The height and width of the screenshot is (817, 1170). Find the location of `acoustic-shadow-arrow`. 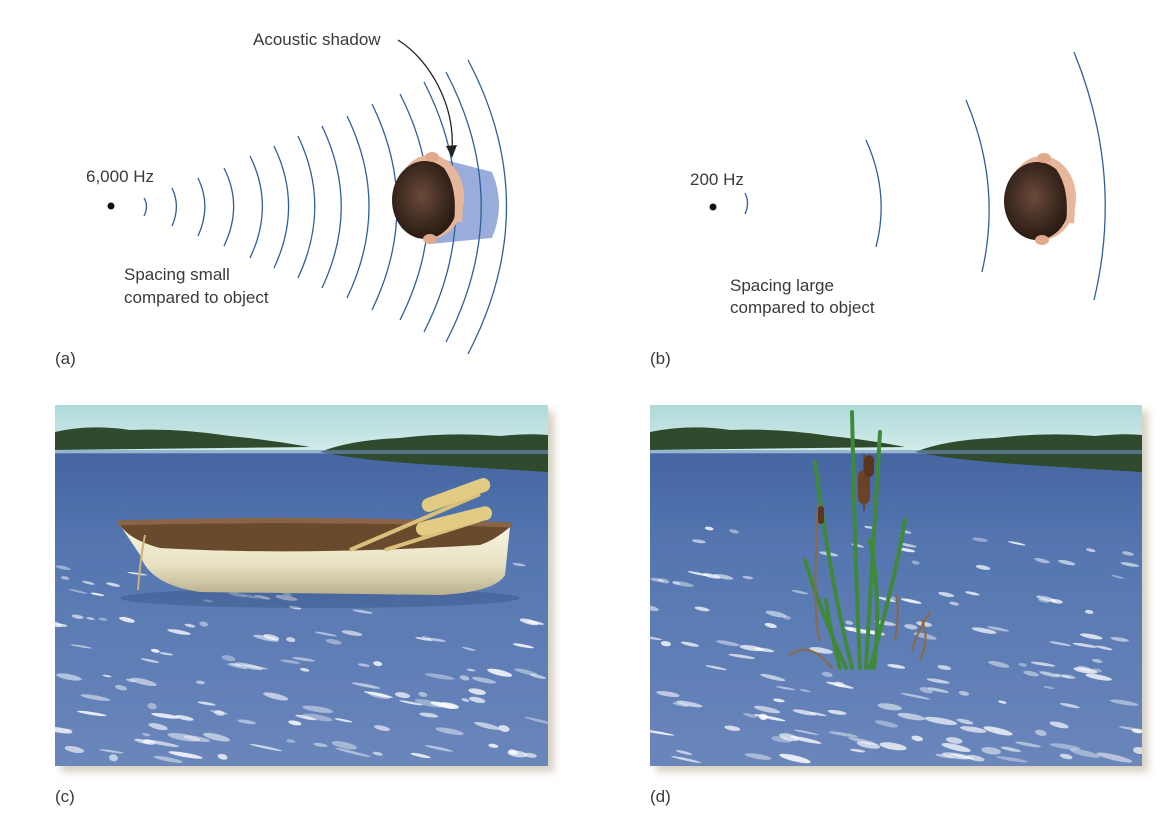

acoustic-shadow-arrow is located at coordinates (425, 95).